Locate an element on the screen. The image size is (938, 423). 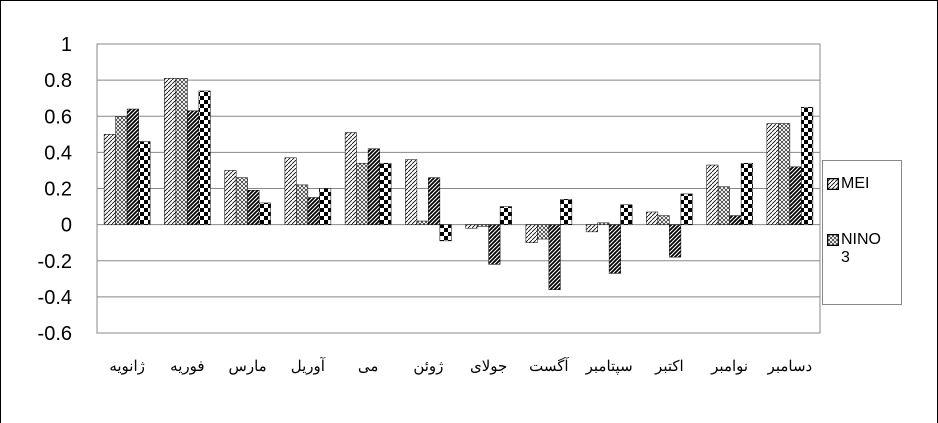
x-tick-label: می is located at coordinates (368, 366).